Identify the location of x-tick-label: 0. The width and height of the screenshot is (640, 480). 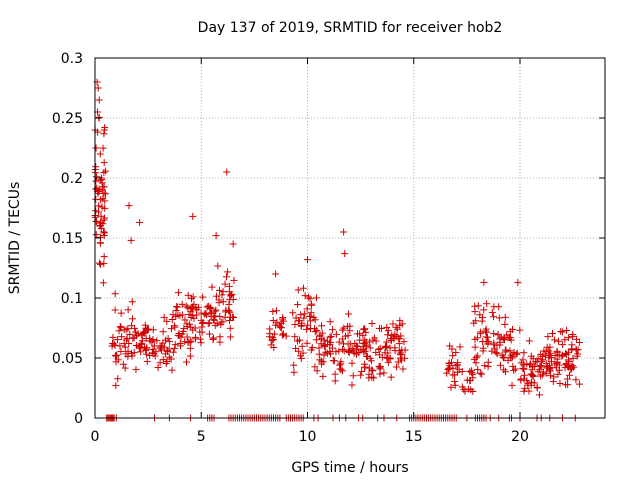
(95, 437).